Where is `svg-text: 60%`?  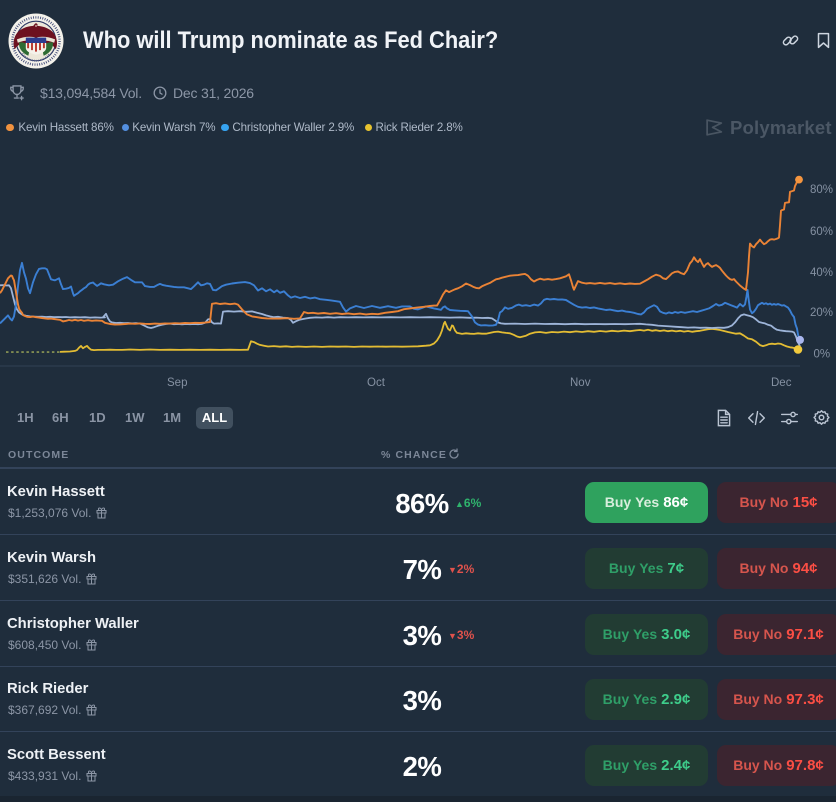 svg-text: 60% is located at coordinates (821, 232).